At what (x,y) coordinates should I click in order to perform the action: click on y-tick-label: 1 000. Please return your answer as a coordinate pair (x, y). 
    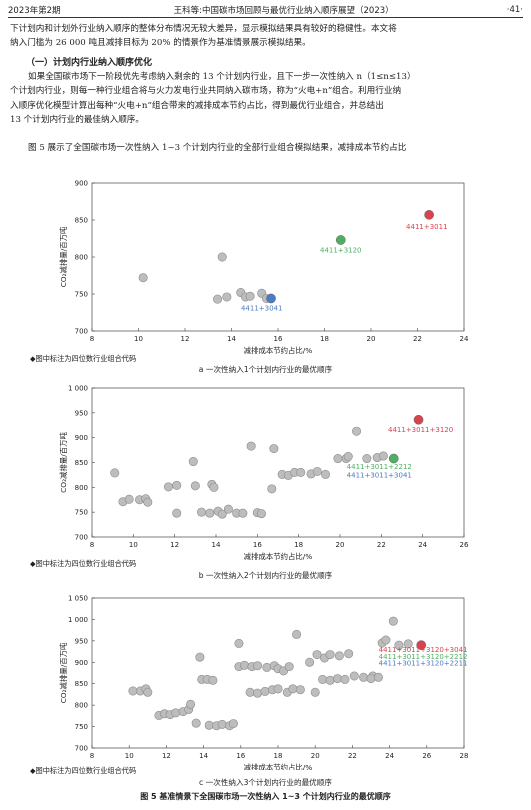
    Looking at the image, I should click on (78, 620).